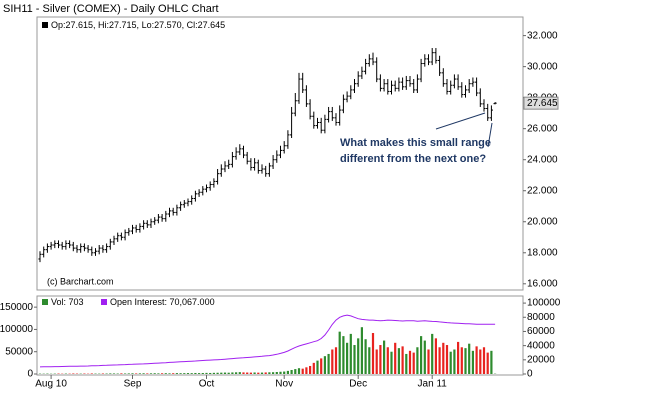 The image size is (650, 406). I want to click on annotation: different from the next one?, so click(413, 159).